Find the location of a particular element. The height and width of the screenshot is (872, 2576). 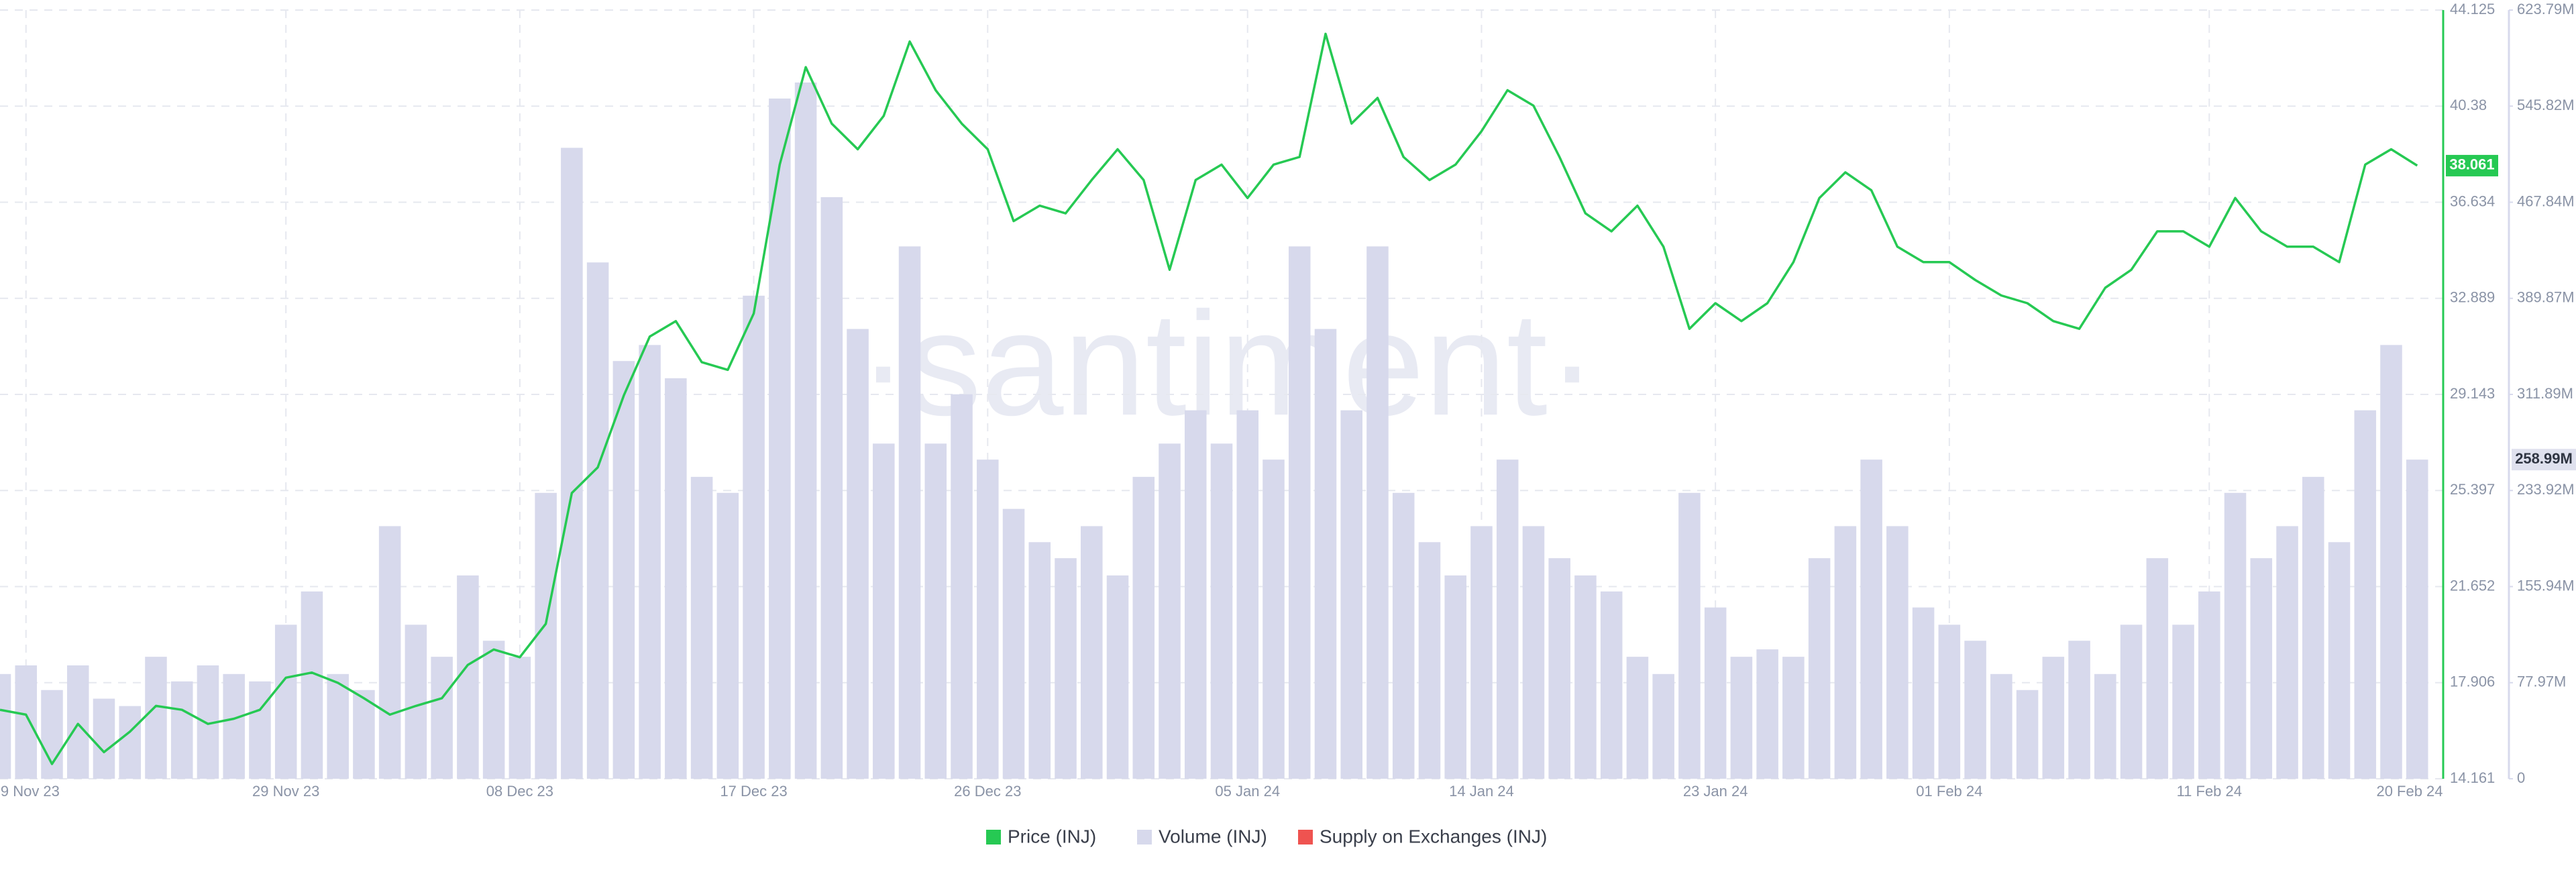

legend-label: Volume (INJ) is located at coordinates (1213, 836).